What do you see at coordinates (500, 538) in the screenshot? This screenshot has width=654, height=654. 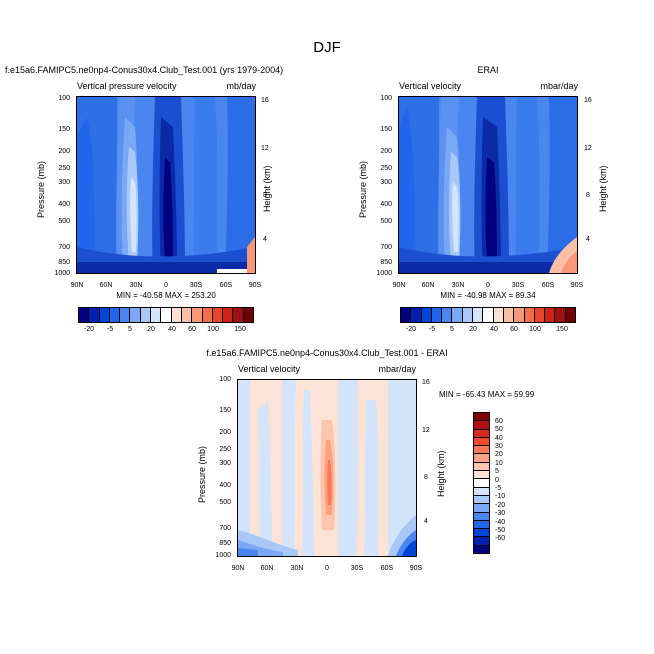 I see `colorbar-label: -60` at bounding box center [500, 538].